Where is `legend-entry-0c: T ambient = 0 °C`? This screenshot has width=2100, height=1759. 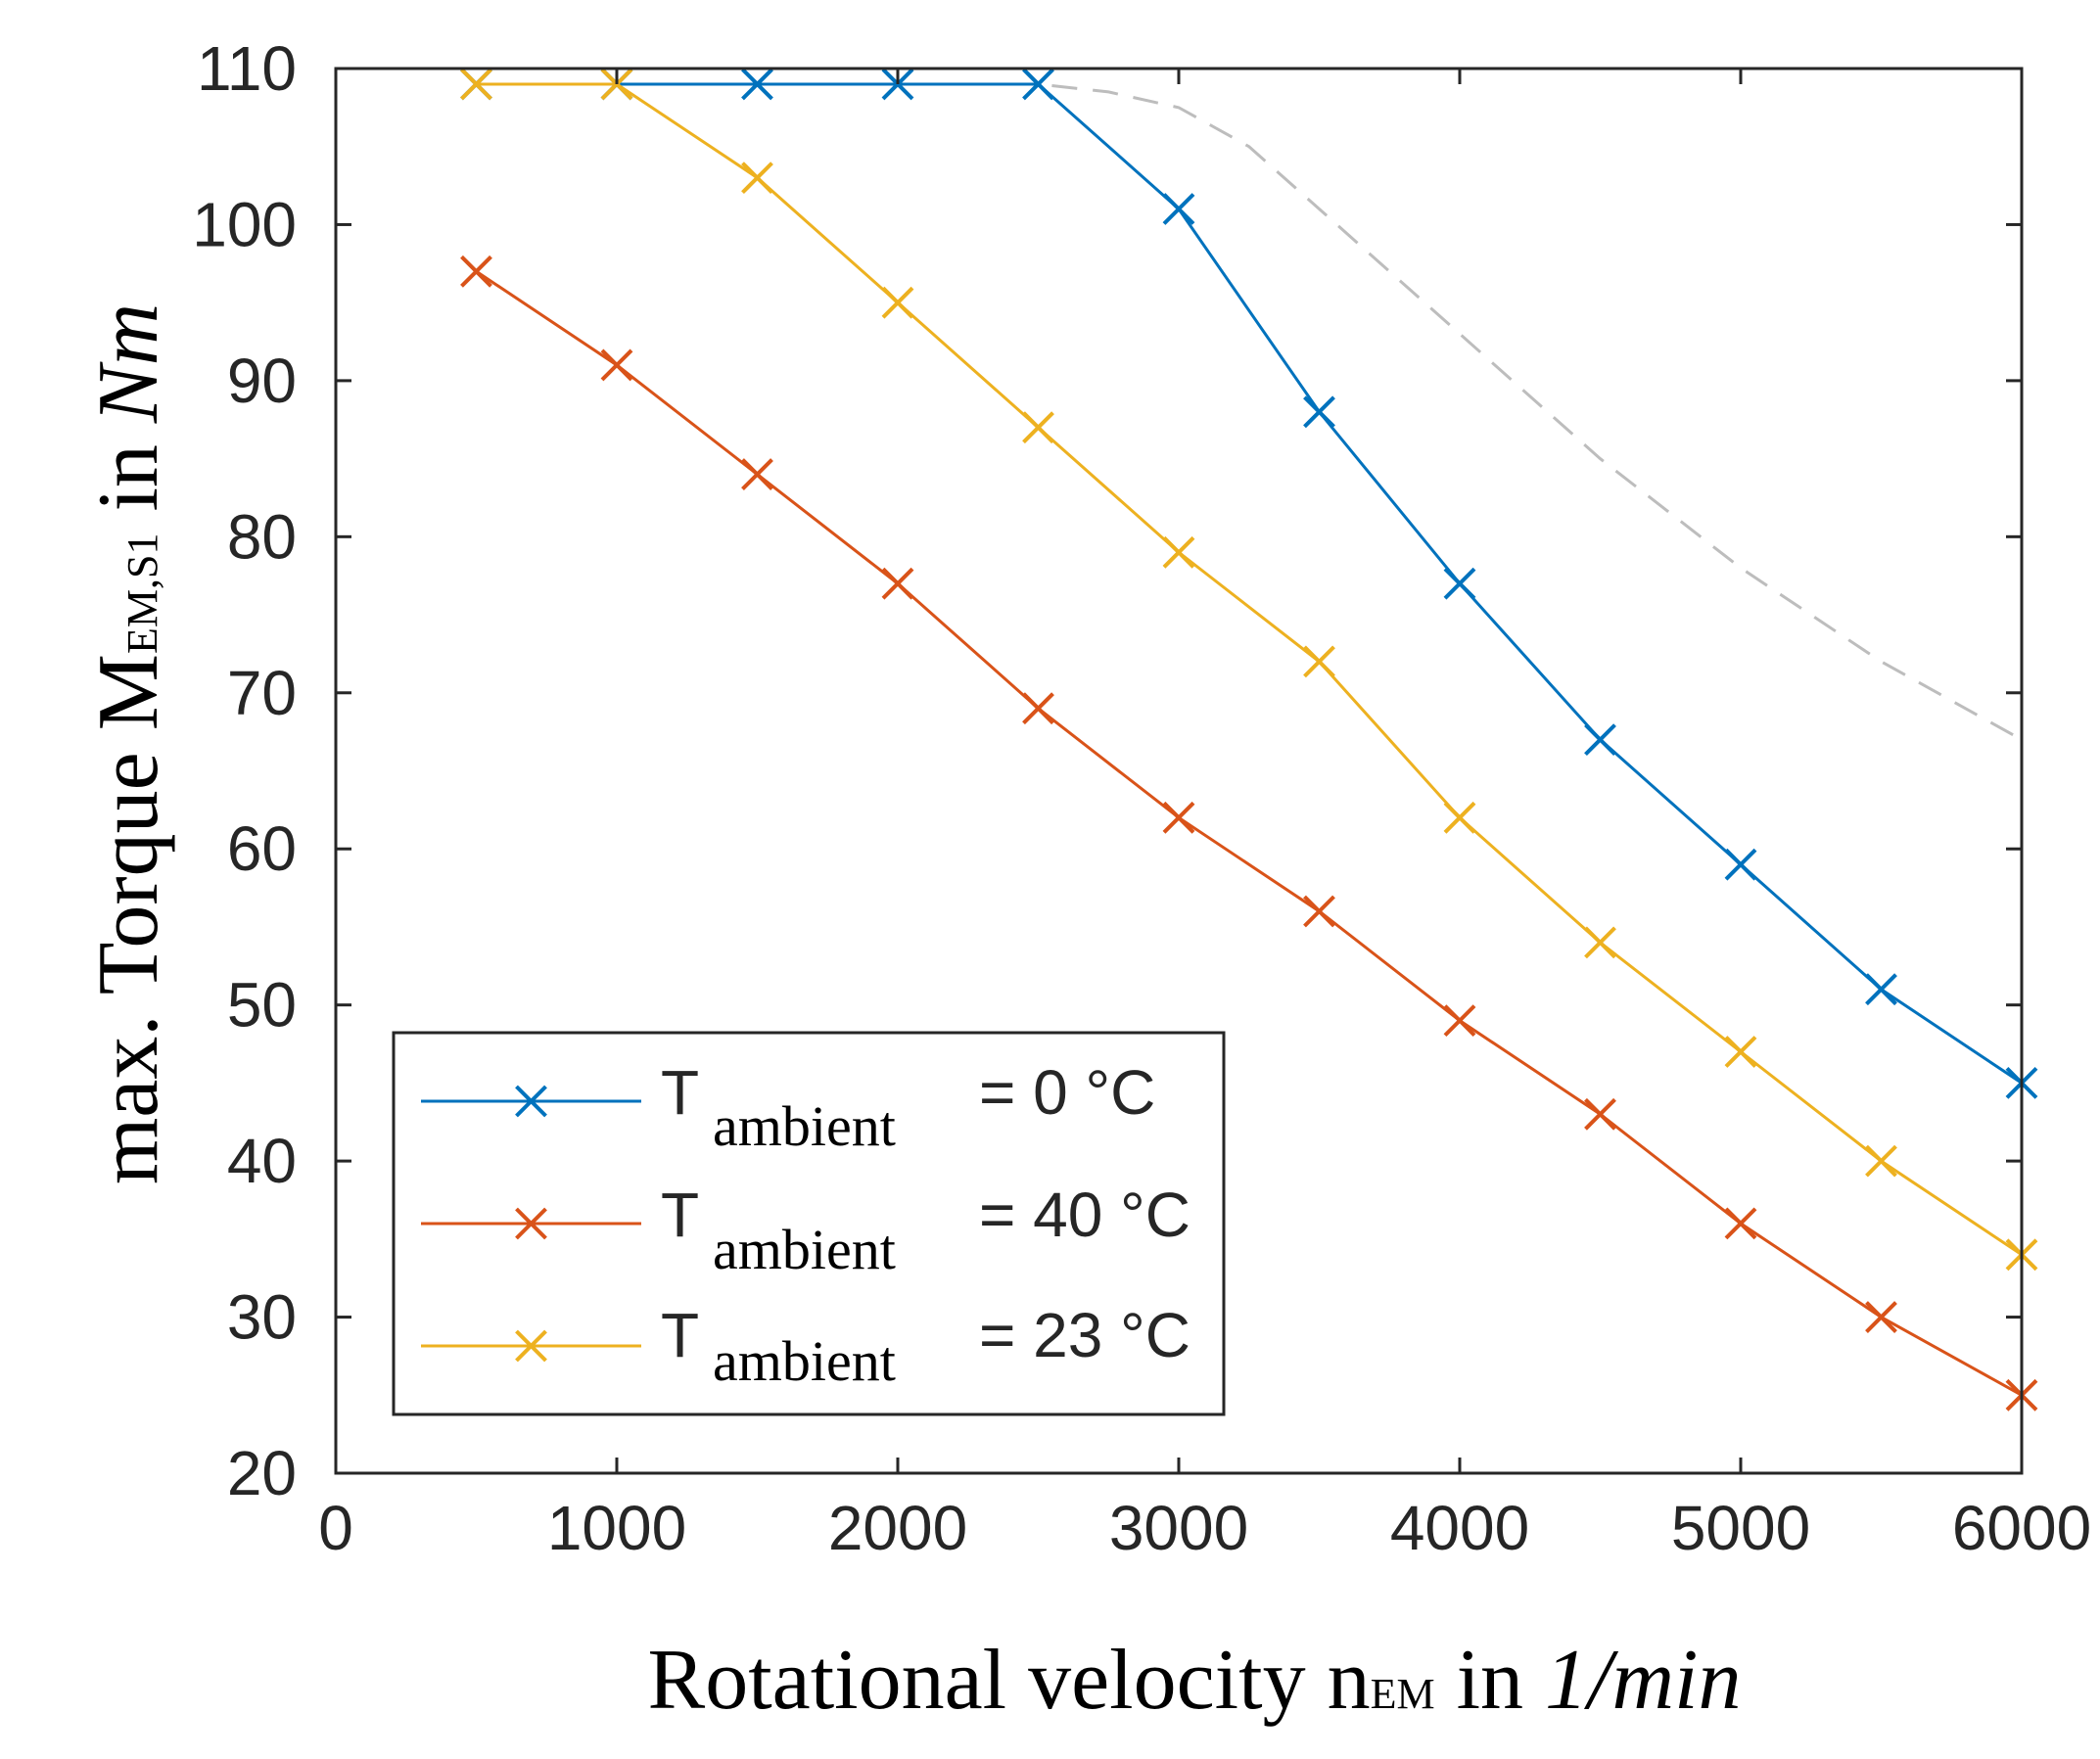
legend-entry-0c: T ambient = 0 °C is located at coordinates (788, 1108).